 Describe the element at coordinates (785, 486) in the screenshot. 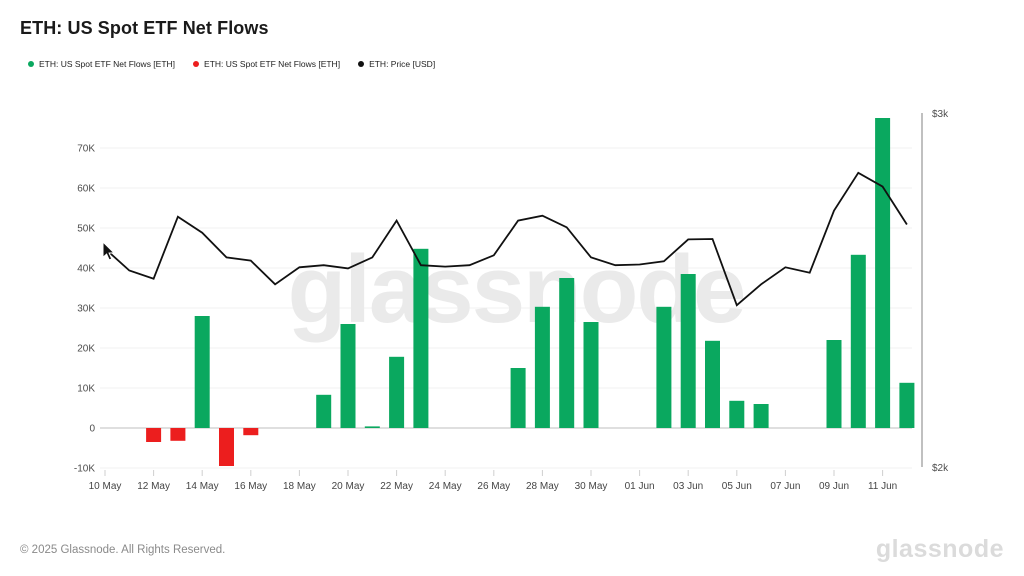

I see `x-axis-label: 07 Jun` at that location.